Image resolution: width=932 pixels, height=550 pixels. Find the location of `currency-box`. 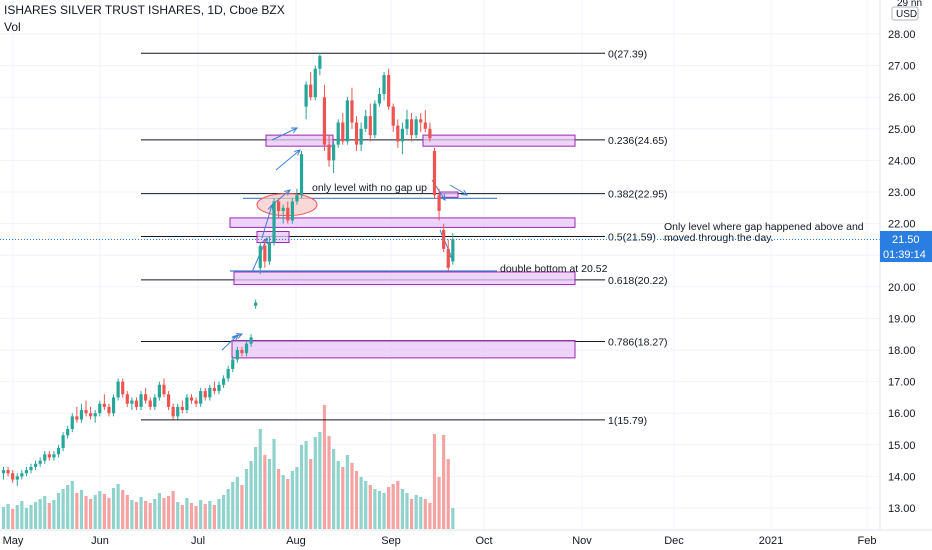

currency-box is located at coordinates (905, 13).